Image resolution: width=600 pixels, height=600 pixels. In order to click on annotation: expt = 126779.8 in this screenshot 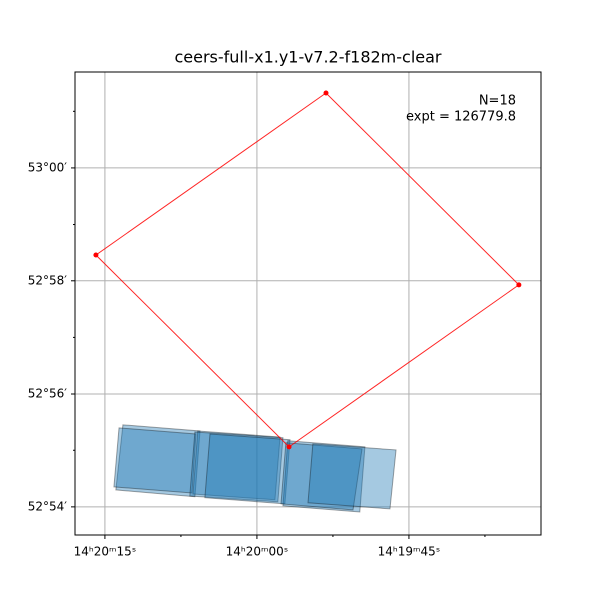, I will do `click(461, 117)`.